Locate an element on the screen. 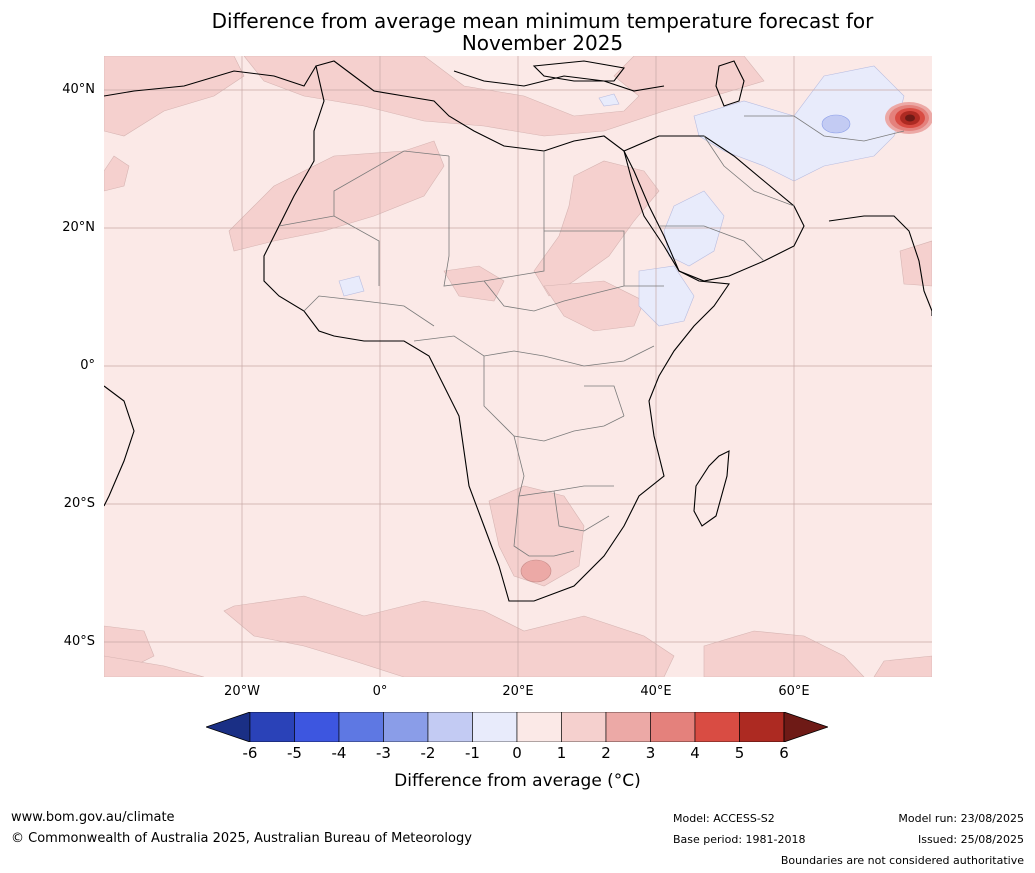 Image resolution: width=1035 pixels, height=873 pixels. lon-label-40e: 40°E is located at coordinates (656, 691).